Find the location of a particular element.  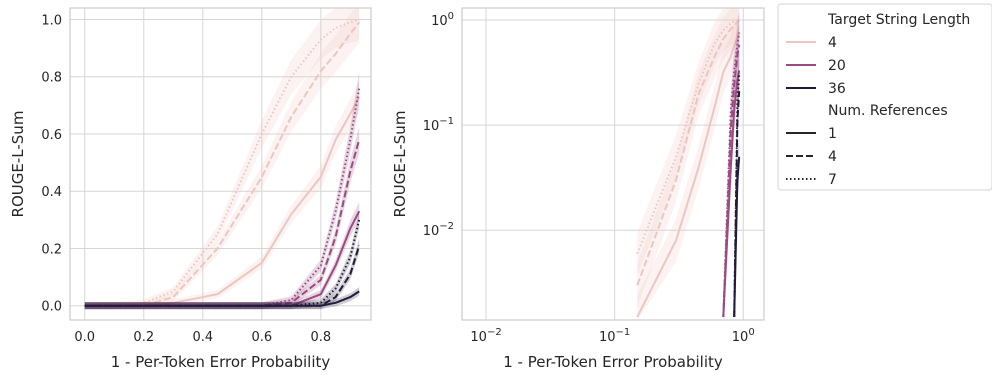

x-tick-label: 10⁰ is located at coordinates (743, 336).